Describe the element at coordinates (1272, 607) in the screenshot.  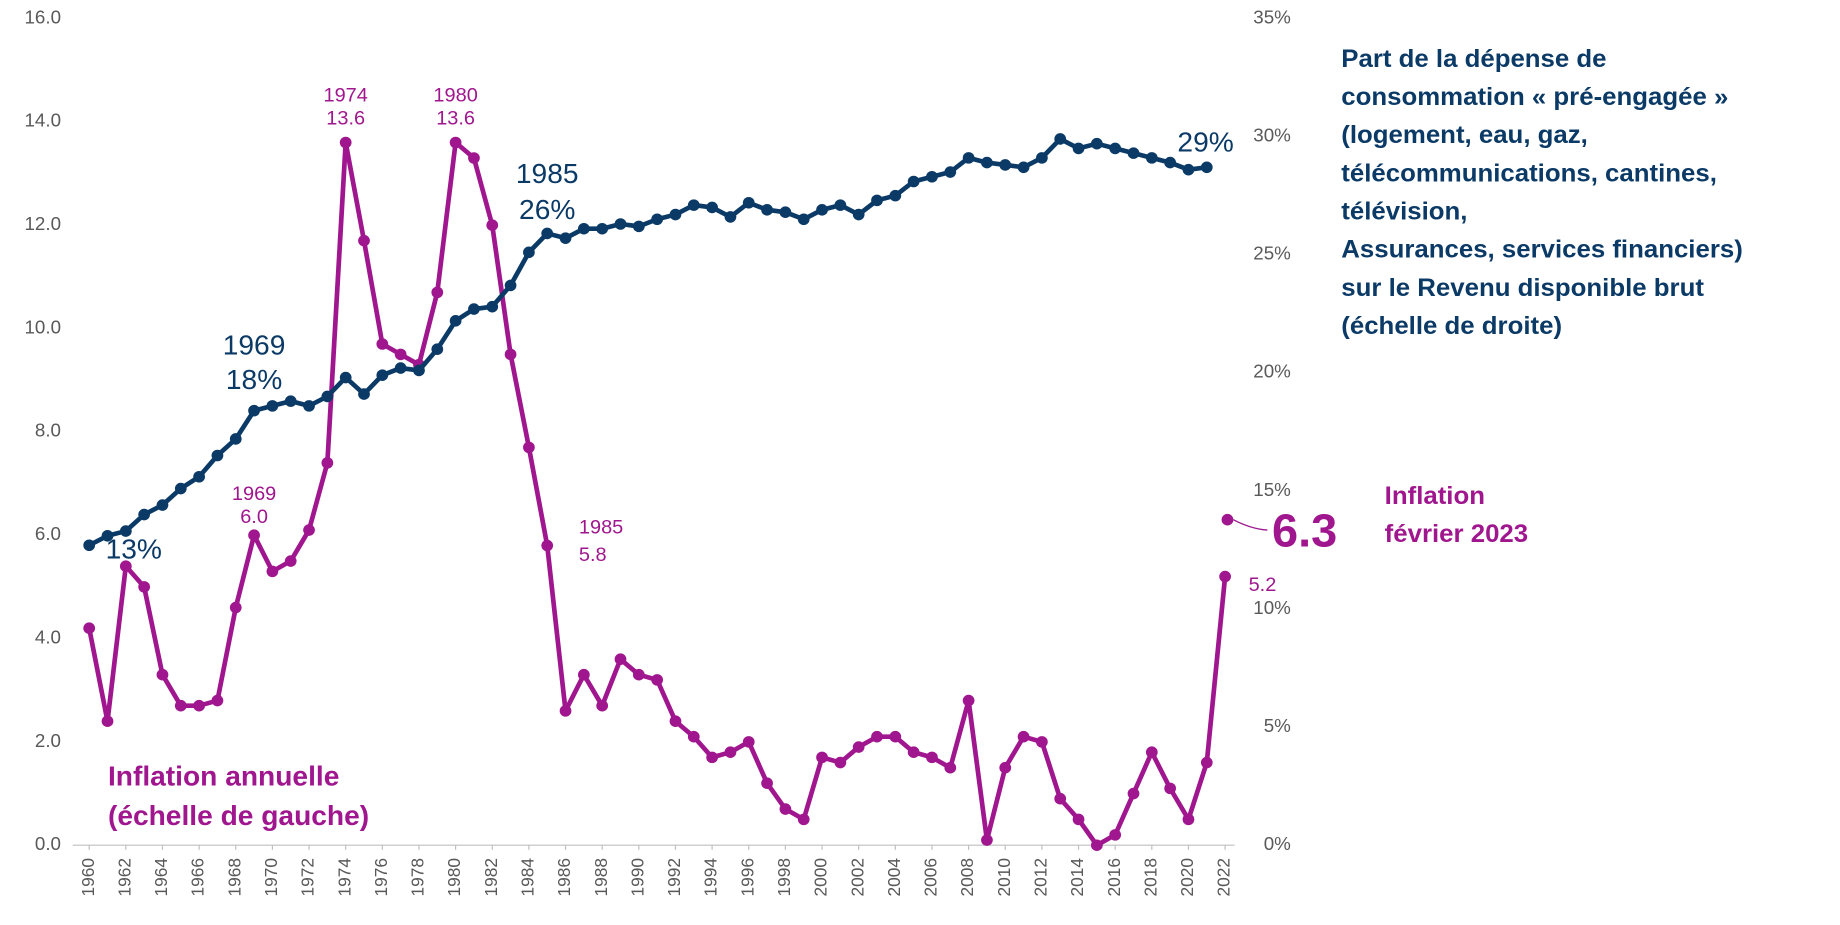
I see `y2-tick-label: 10%` at that location.